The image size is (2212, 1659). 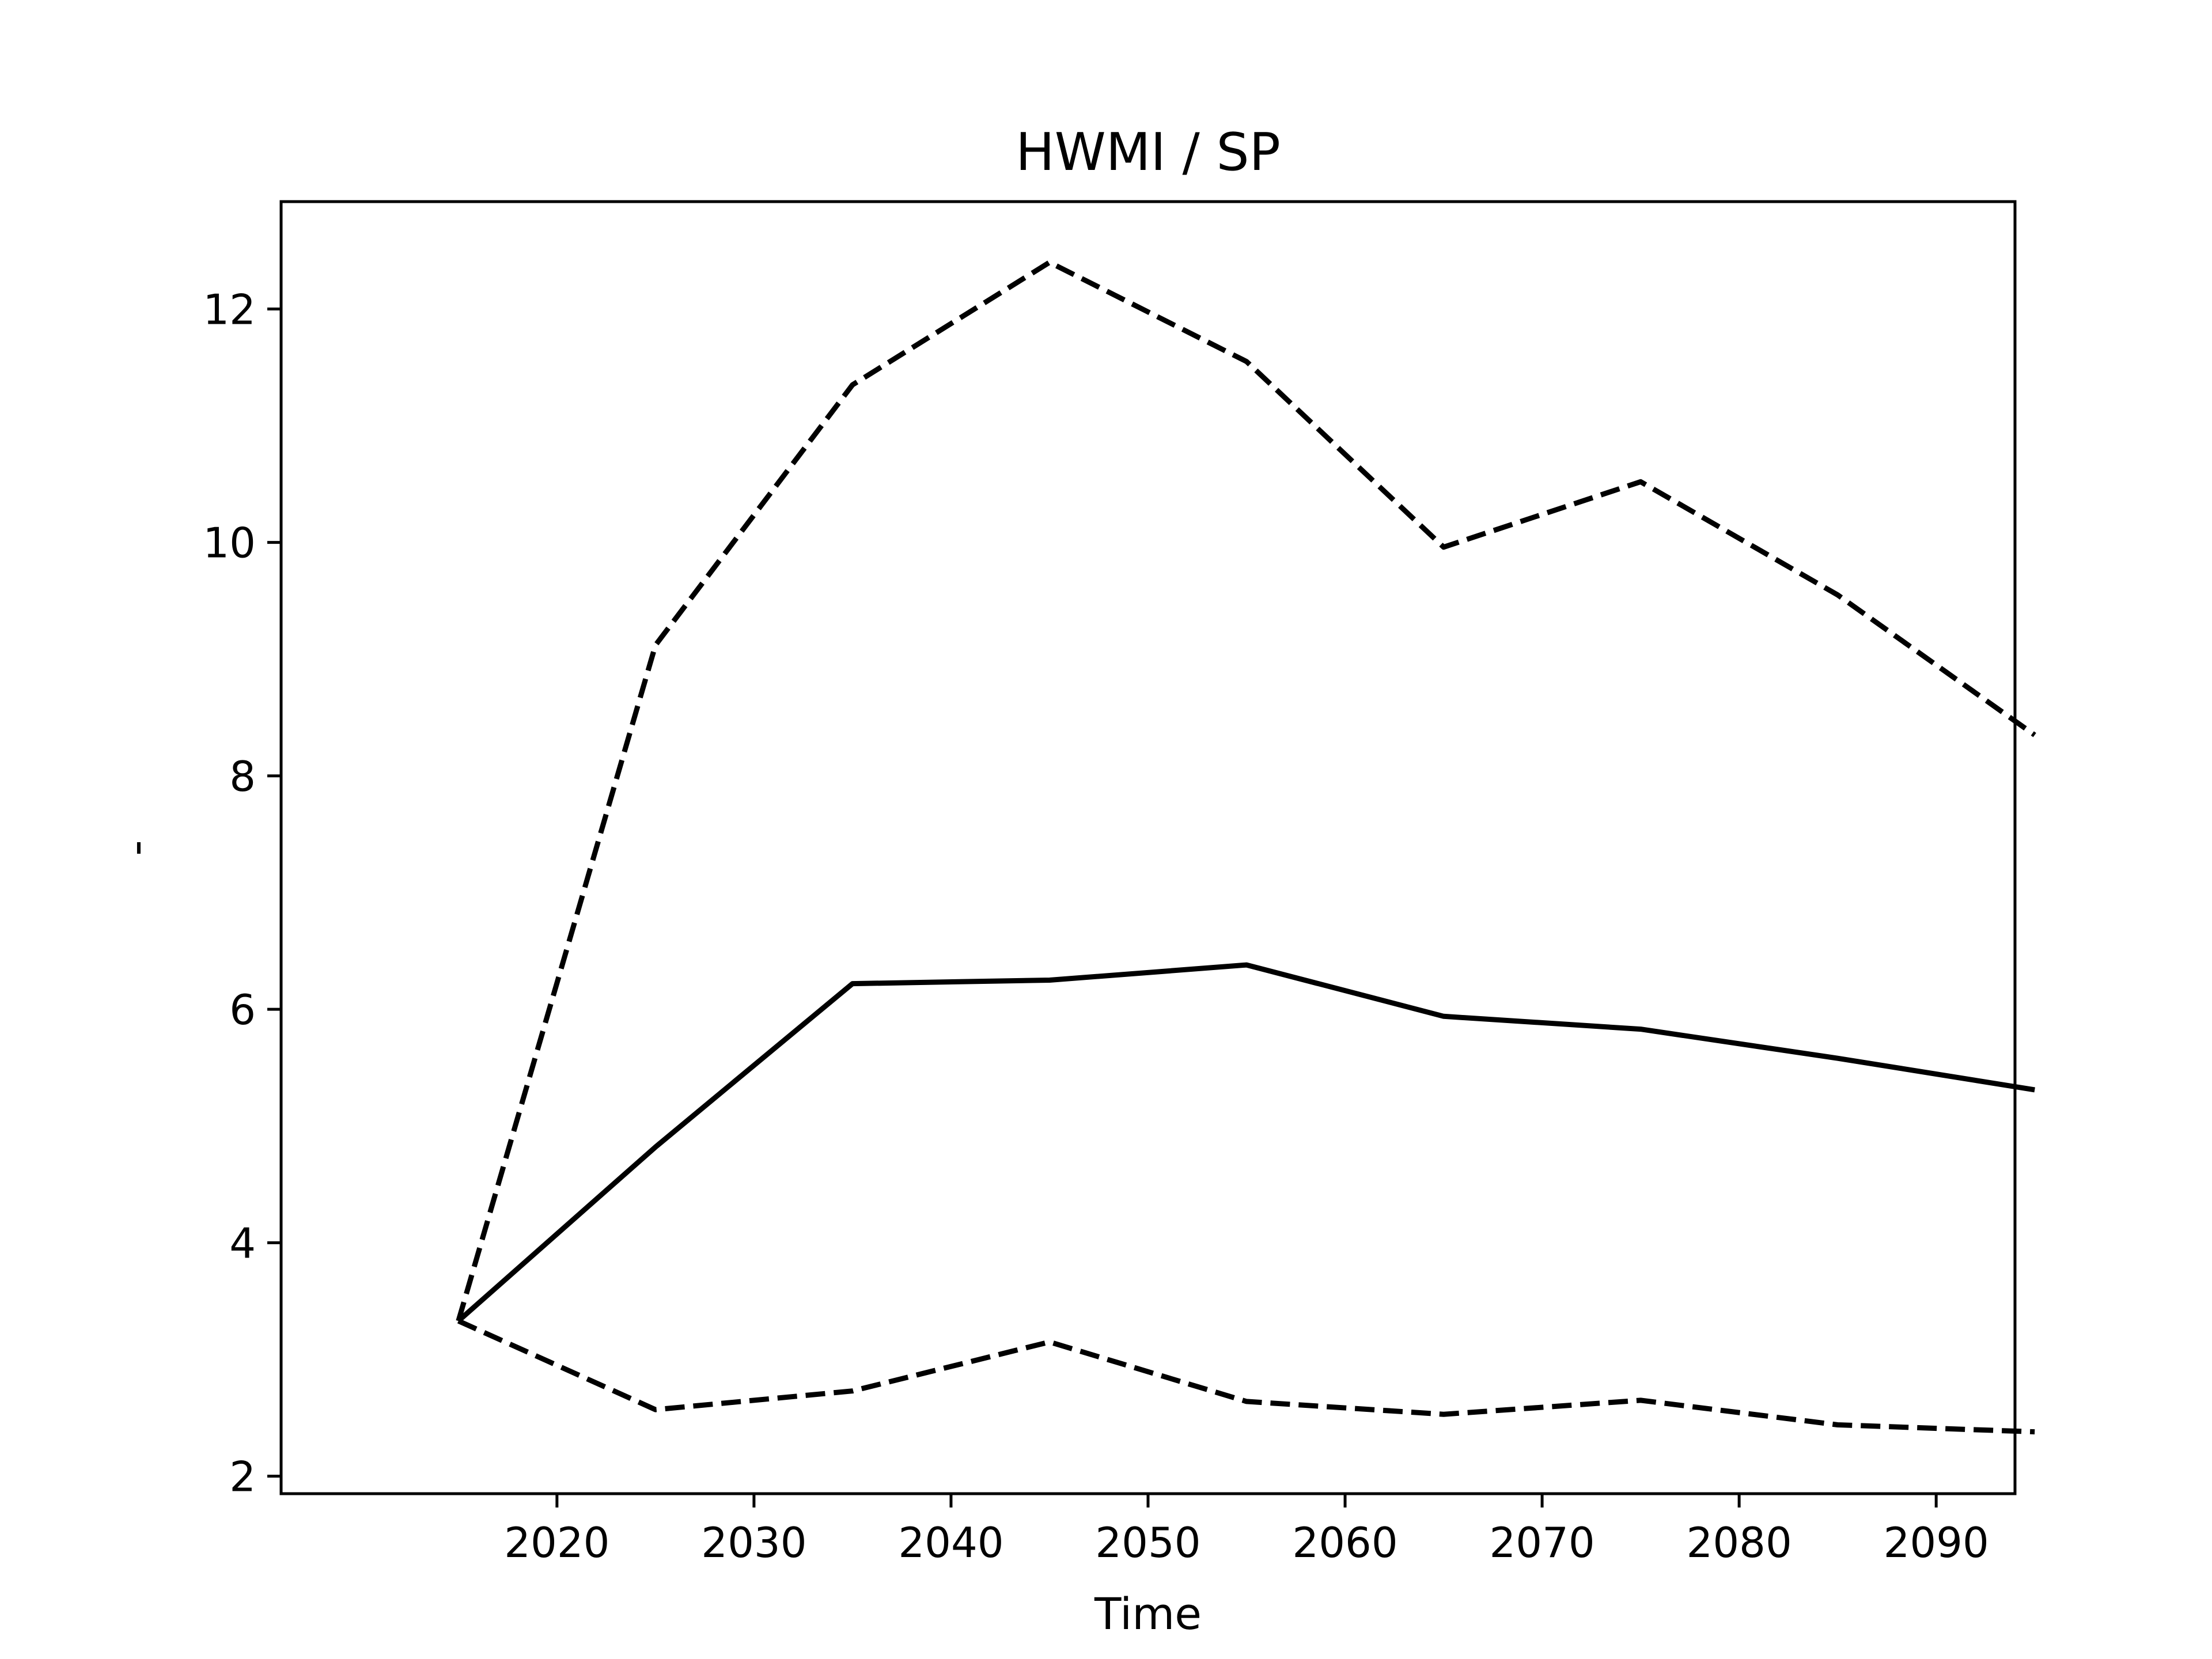 What do you see at coordinates (950, 1542) in the screenshot?
I see `x-tick-label: 2040` at bounding box center [950, 1542].